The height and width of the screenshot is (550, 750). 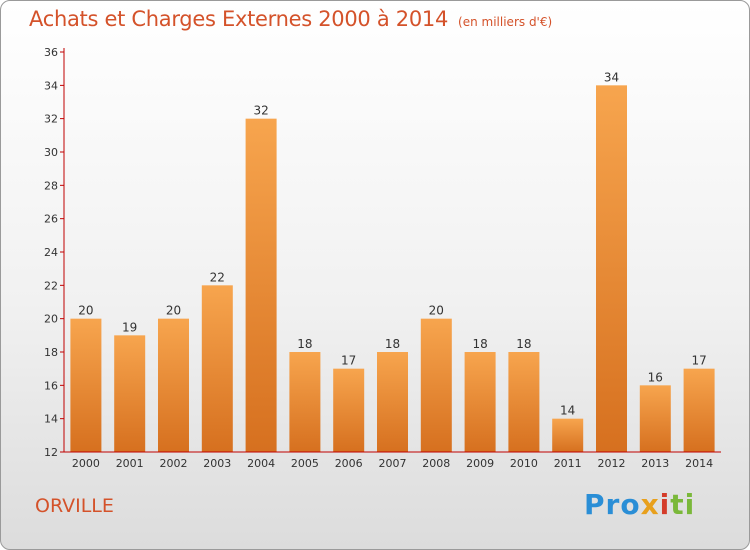 I want to click on x-tick-label-2002: 2002, so click(x=174, y=463).